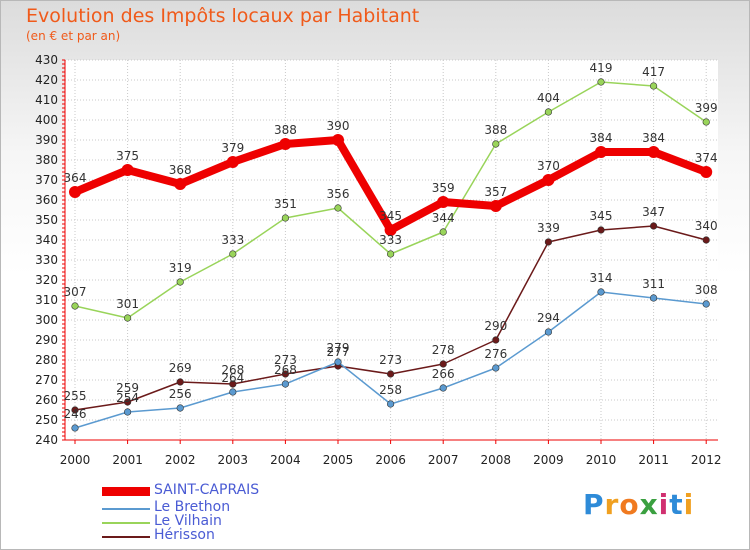 The image size is (750, 550). Describe the element at coordinates (46, 400) in the screenshot. I see `y-tick-label: 260` at that location.